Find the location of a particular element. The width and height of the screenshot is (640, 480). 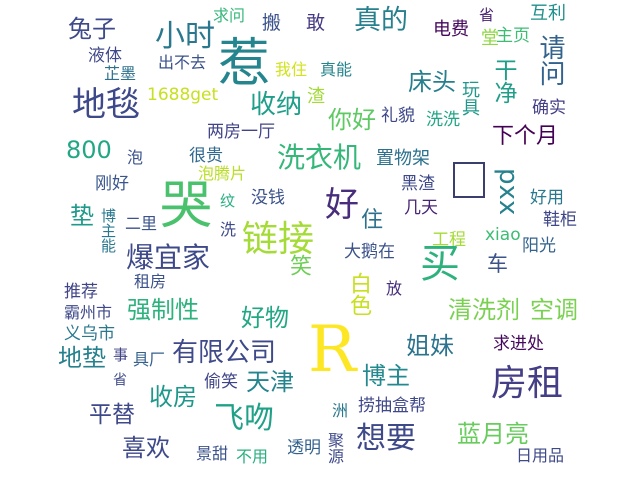

word: 链接 is located at coordinates (278, 239).